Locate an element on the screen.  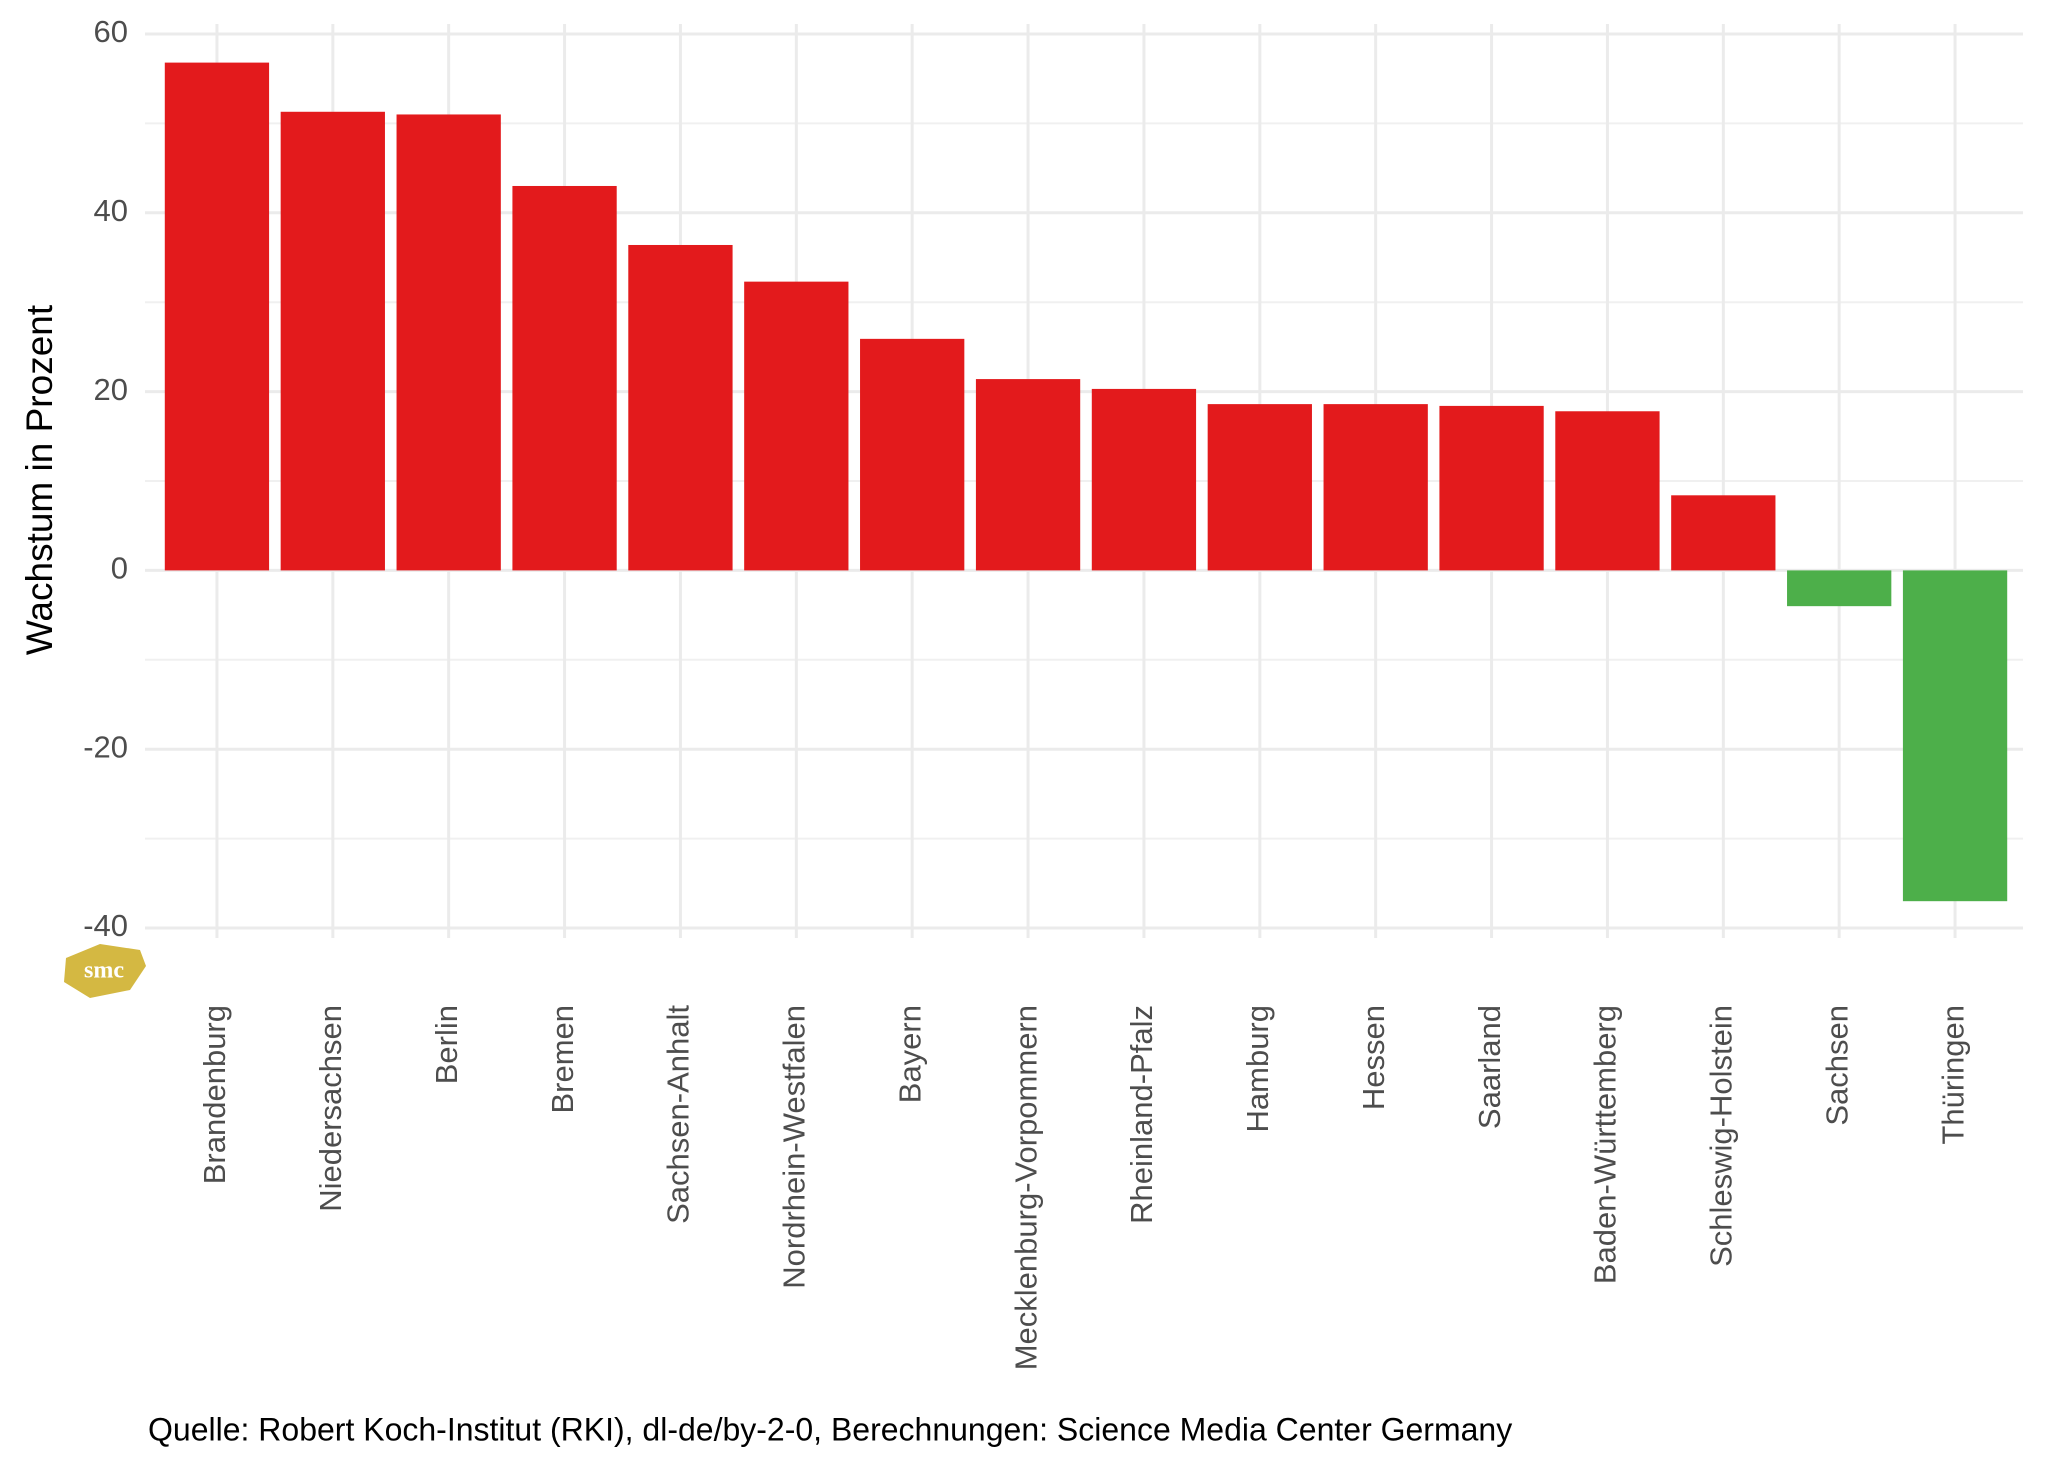
y-tick-label: 0 is located at coordinates (119, 568).